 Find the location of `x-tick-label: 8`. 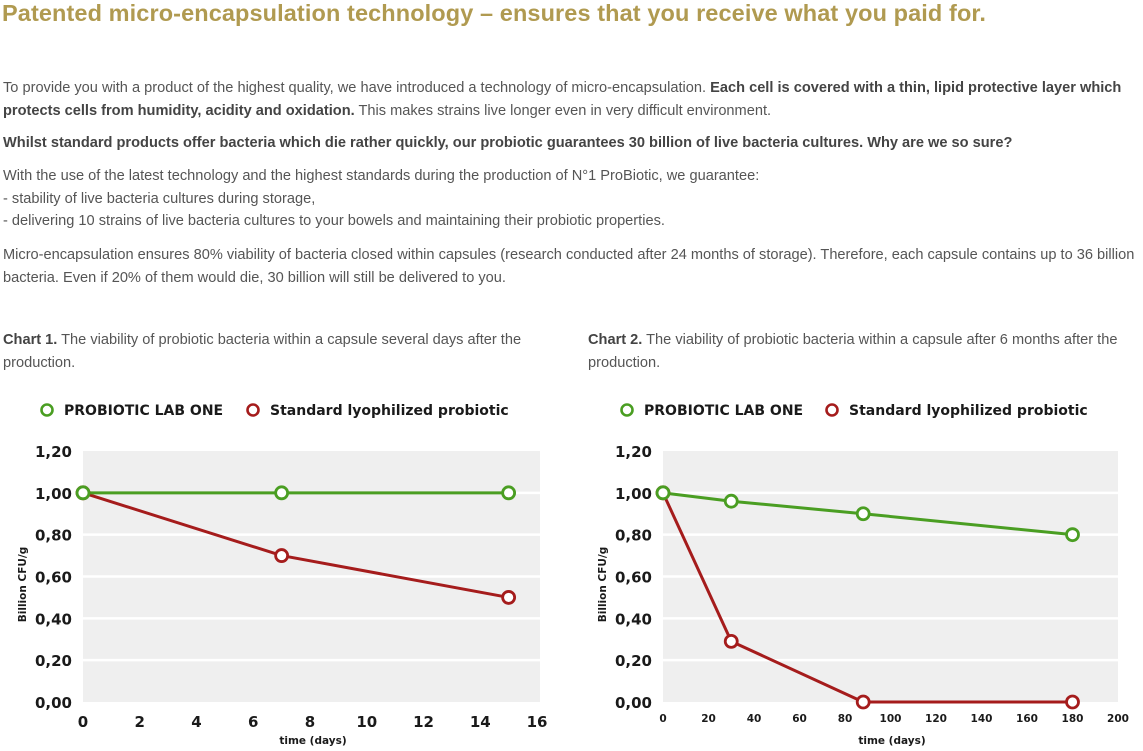

x-tick-label: 8 is located at coordinates (310, 722).